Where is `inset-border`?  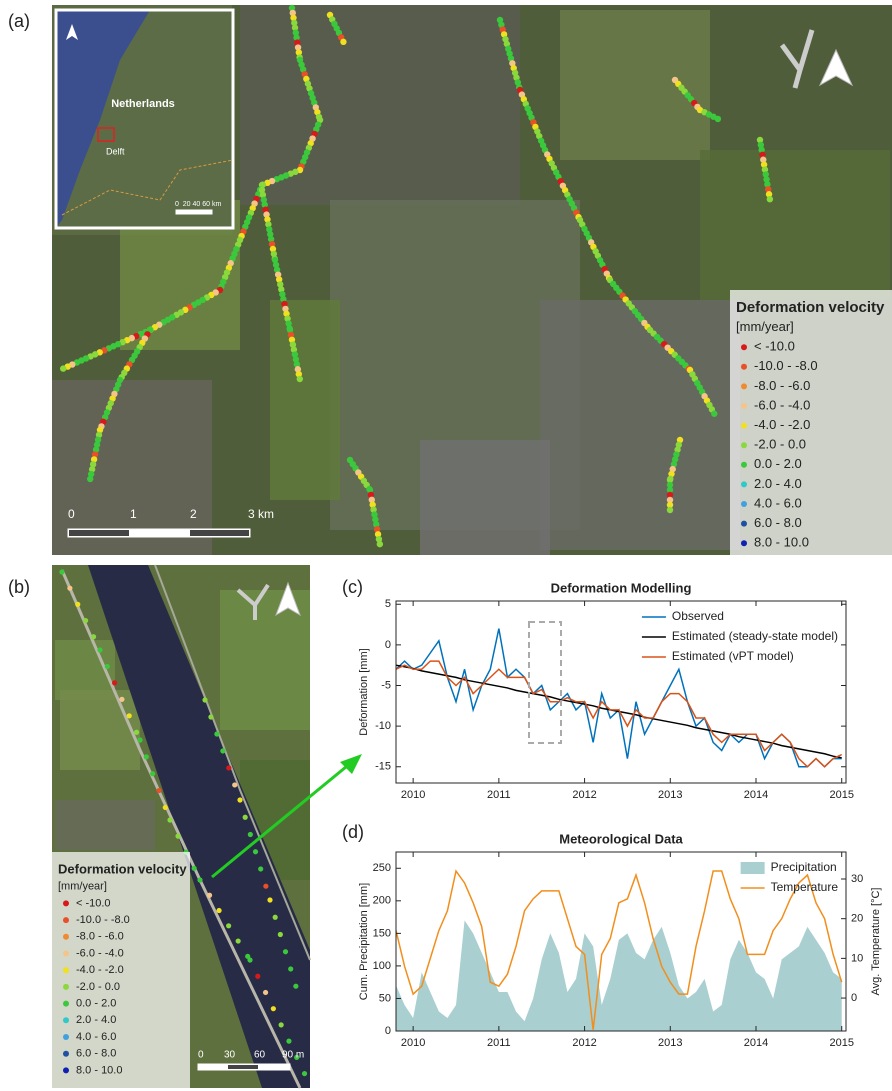
inset-border is located at coordinates (147, 187).